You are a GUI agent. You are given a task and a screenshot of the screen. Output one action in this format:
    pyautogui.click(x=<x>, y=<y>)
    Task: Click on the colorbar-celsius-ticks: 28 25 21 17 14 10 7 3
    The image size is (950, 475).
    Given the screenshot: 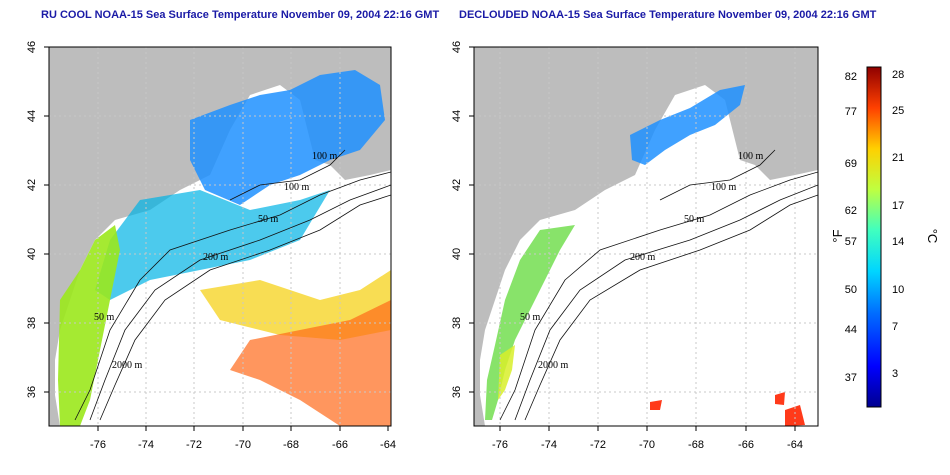 What is the action you would take?
    pyautogui.click(x=898, y=224)
    